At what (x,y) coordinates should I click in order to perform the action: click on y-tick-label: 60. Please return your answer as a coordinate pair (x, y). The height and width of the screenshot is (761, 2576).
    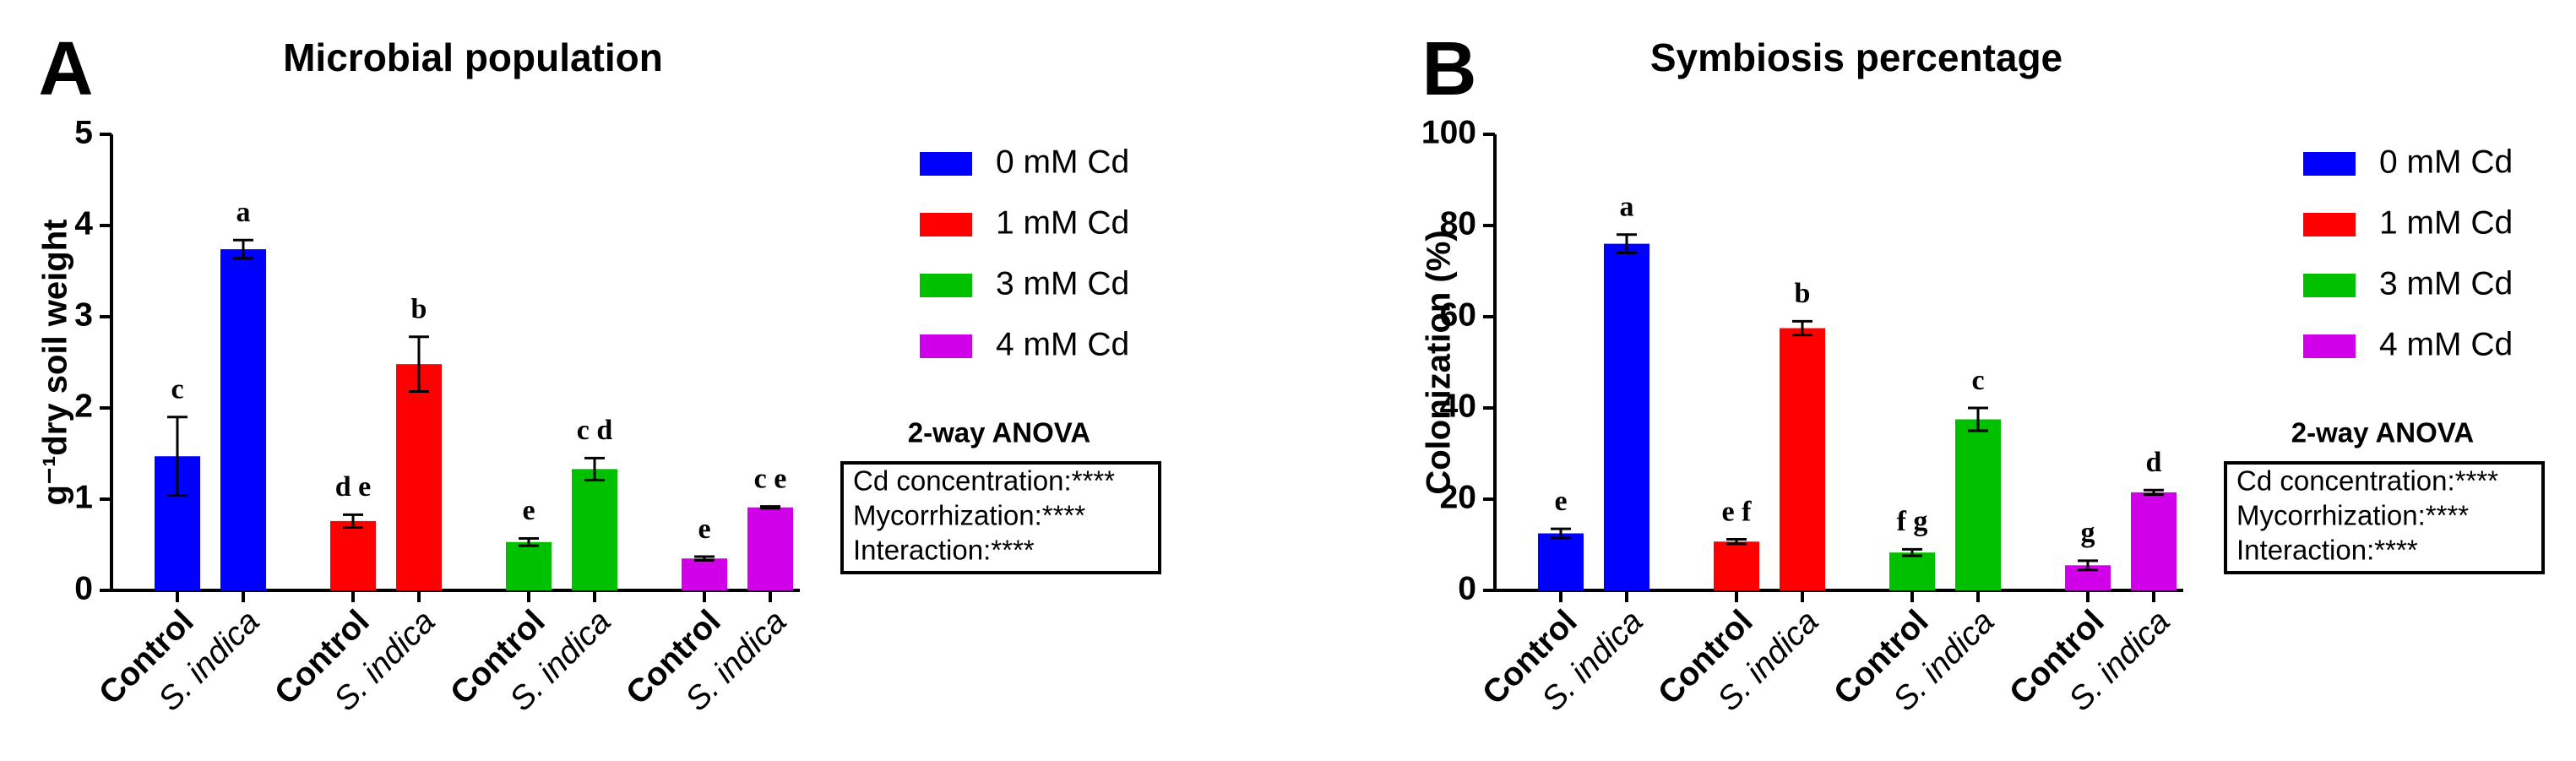
    Looking at the image, I should click on (1458, 314).